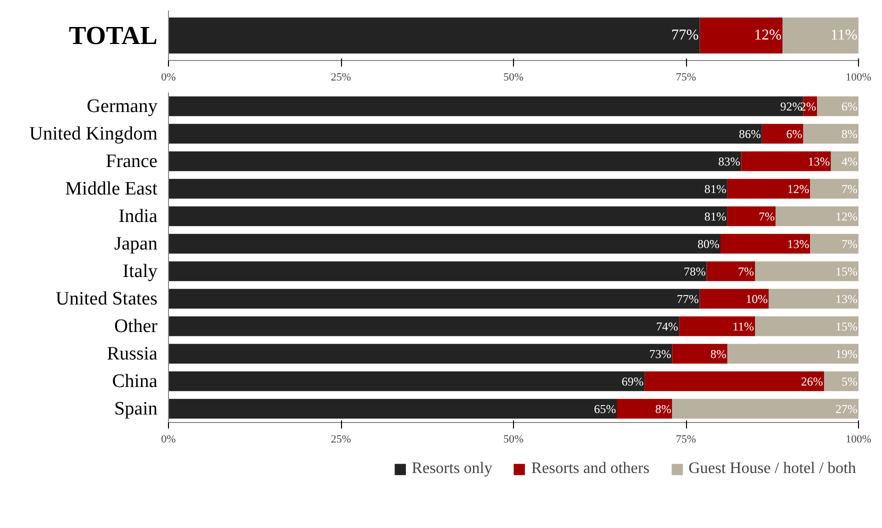 This screenshot has width=882, height=528. What do you see at coordinates (729, 161) in the screenshot?
I see `data-label: 83%` at bounding box center [729, 161].